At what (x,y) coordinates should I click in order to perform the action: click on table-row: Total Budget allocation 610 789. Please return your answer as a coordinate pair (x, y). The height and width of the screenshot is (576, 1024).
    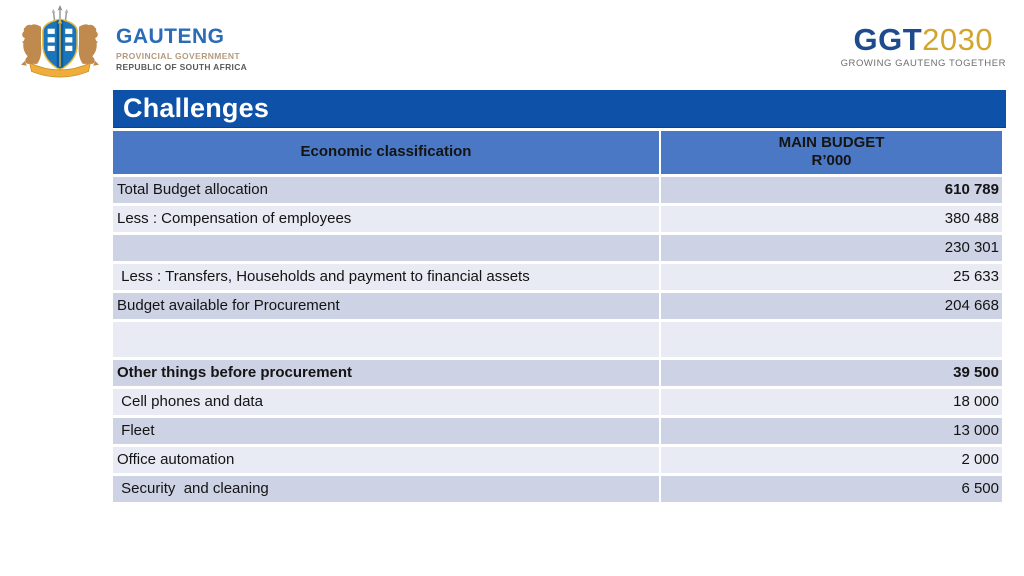
    Looking at the image, I should click on (557, 190).